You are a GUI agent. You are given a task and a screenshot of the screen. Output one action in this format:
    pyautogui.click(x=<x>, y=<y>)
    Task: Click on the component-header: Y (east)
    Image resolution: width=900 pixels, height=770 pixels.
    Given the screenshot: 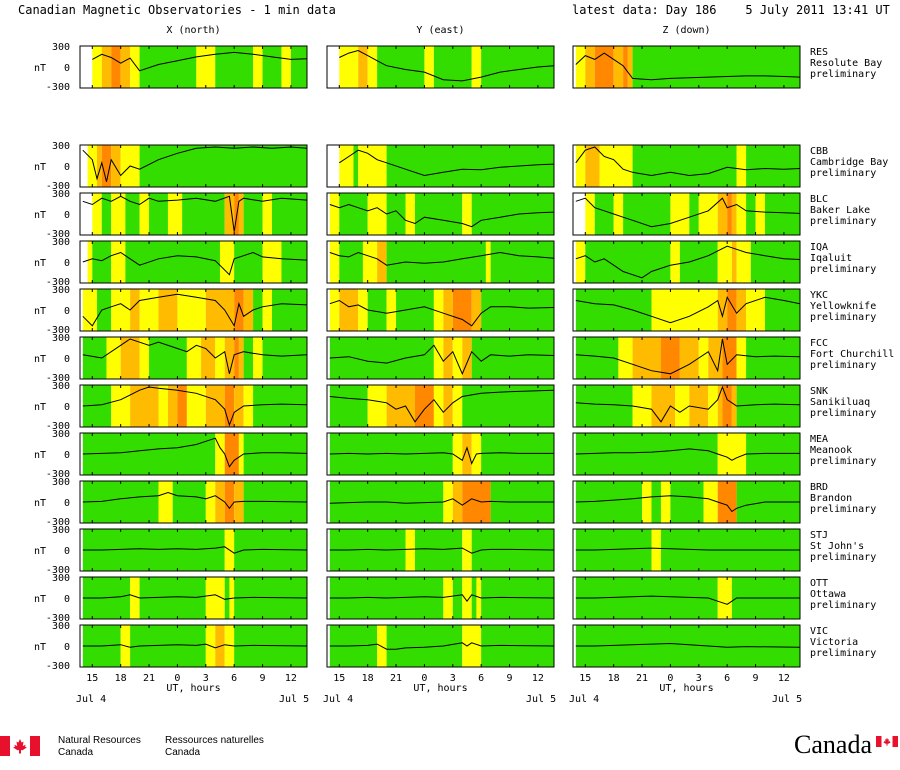 What is the action you would take?
    pyautogui.click(x=440, y=30)
    